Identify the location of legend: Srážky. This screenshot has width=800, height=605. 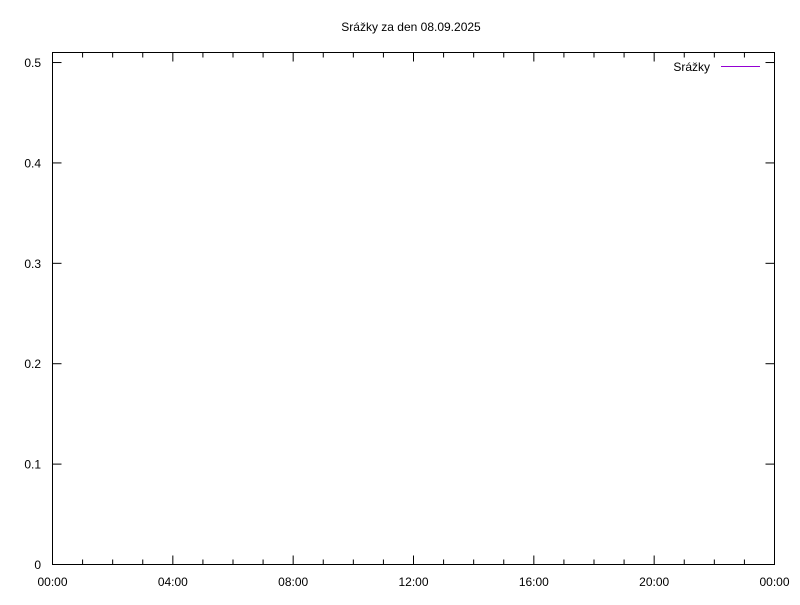
(716, 67).